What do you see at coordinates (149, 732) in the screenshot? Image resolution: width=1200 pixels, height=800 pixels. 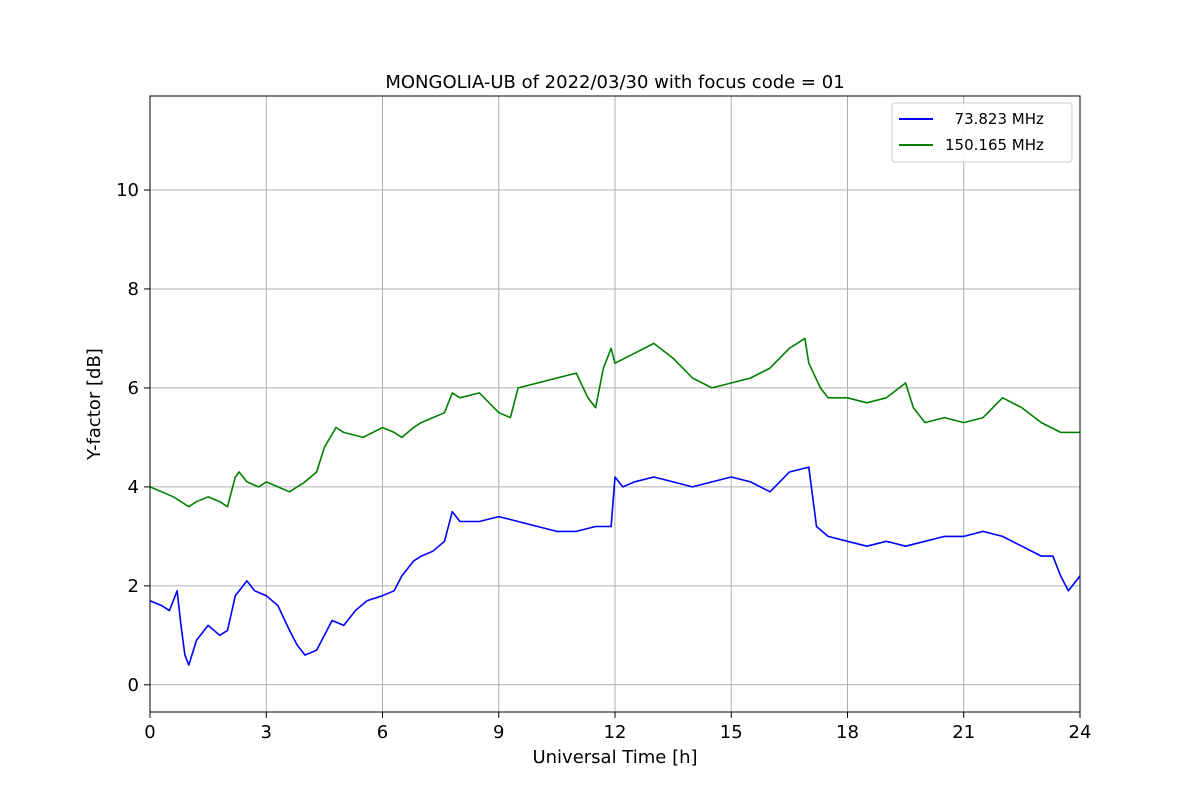 I see `x-tick-label: 0` at bounding box center [149, 732].